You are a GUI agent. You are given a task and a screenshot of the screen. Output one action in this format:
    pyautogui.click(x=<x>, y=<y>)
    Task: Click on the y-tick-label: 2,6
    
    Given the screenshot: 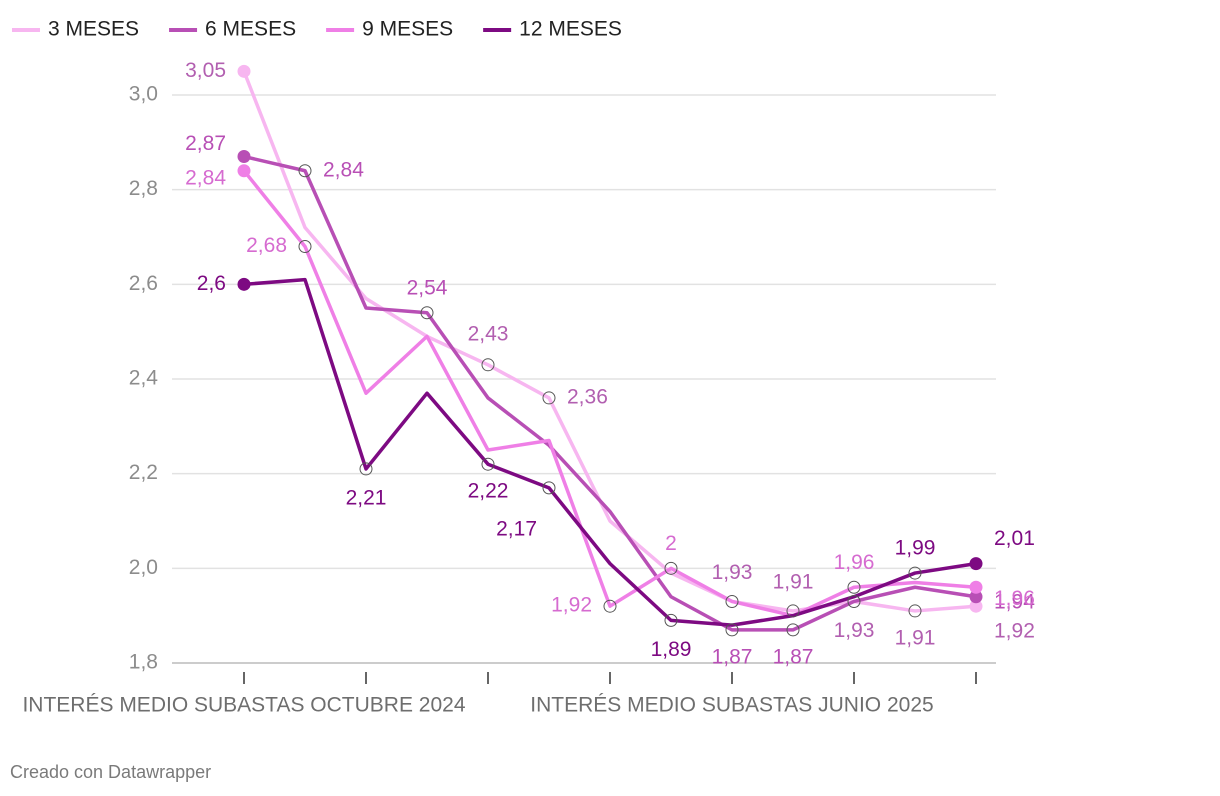 What is the action you would take?
    pyautogui.click(x=143, y=283)
    